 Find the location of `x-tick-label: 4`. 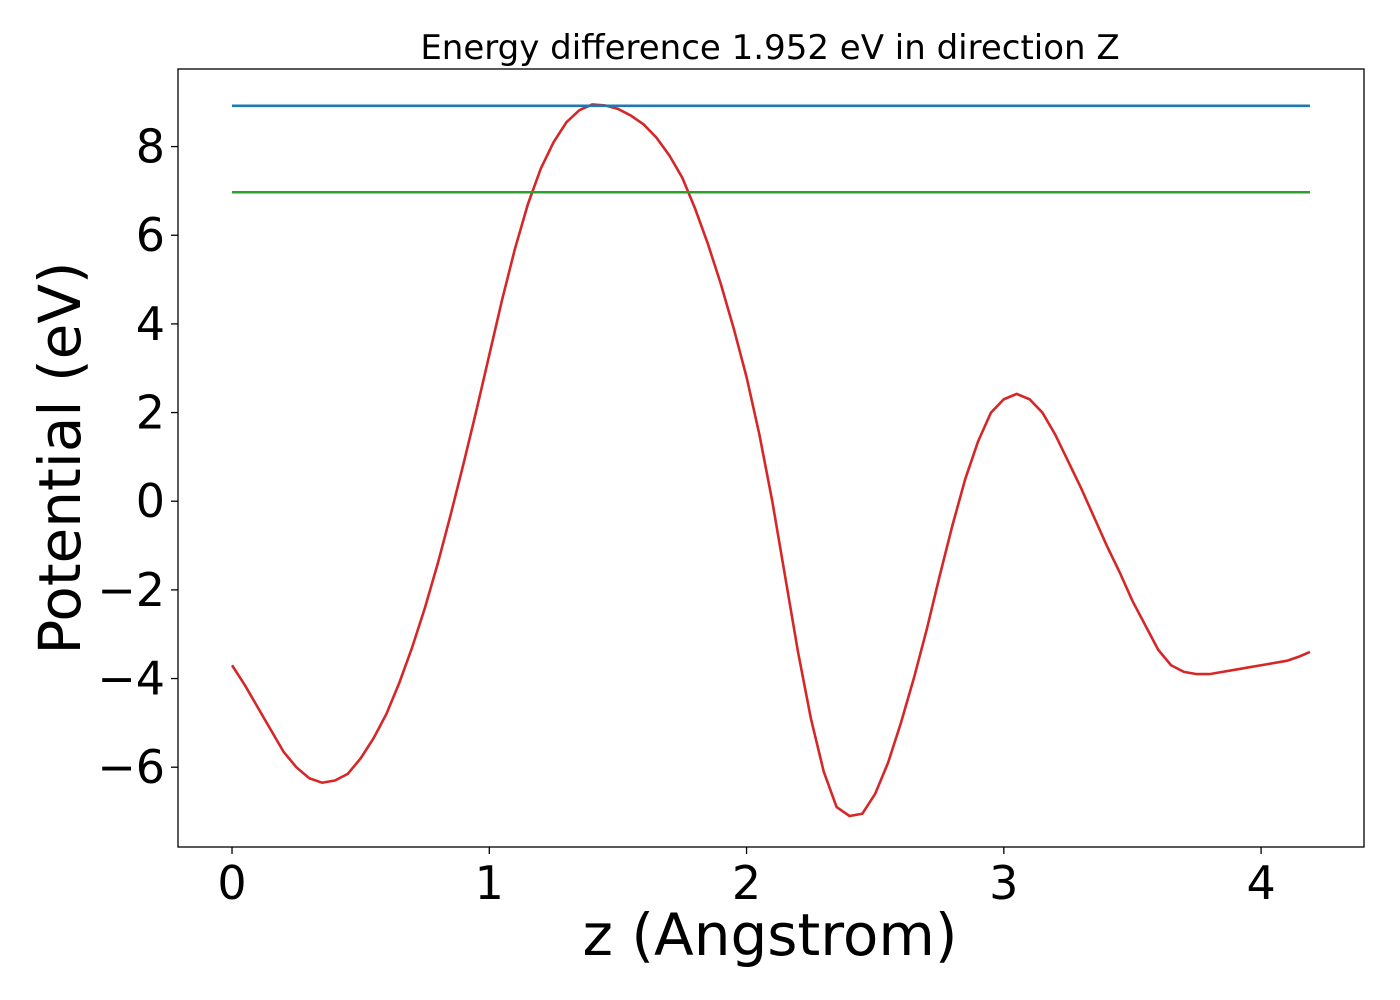

x-tick-label: 4 is located at coordinates (1260, 883).